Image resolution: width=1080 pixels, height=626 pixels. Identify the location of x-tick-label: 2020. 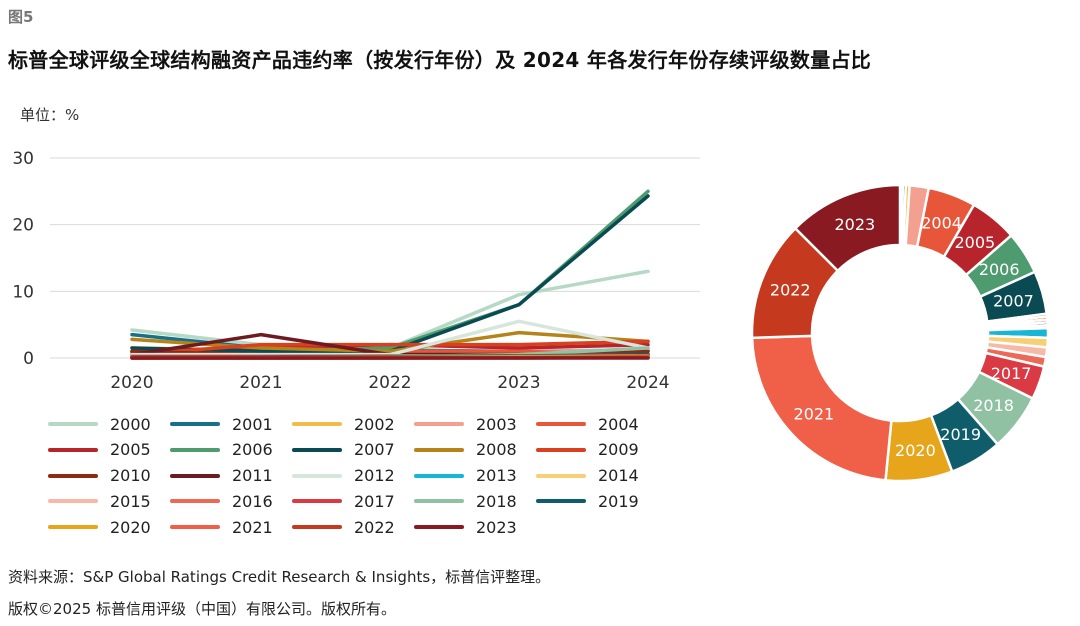
(131, 383).